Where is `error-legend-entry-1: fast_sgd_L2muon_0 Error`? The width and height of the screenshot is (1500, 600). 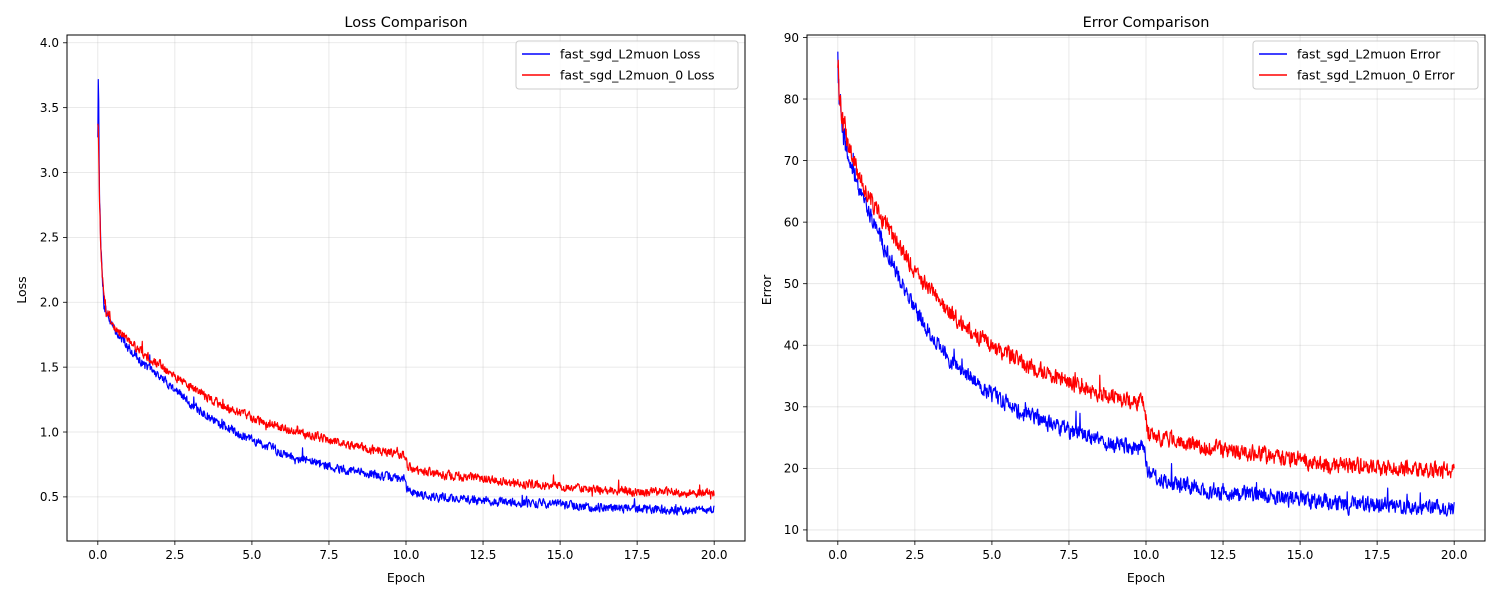 error-legend-entry-1: fast_sgd_L2muon_0 Error is located at coordinates (1376, 75).